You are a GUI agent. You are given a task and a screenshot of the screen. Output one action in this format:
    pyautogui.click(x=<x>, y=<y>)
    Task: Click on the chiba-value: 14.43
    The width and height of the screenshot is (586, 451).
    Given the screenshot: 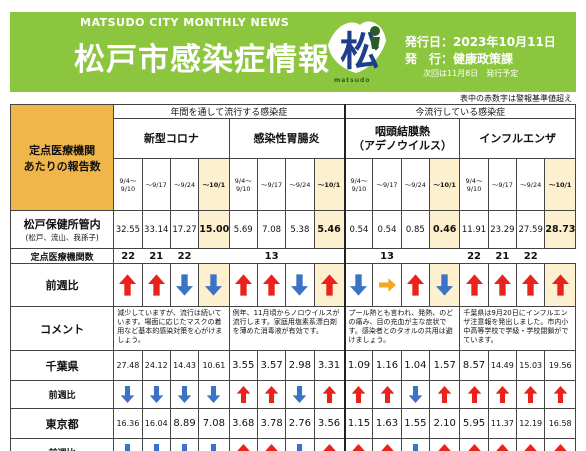 What is the action you would take?
    pyautogui.click(x=184, y=365)
    